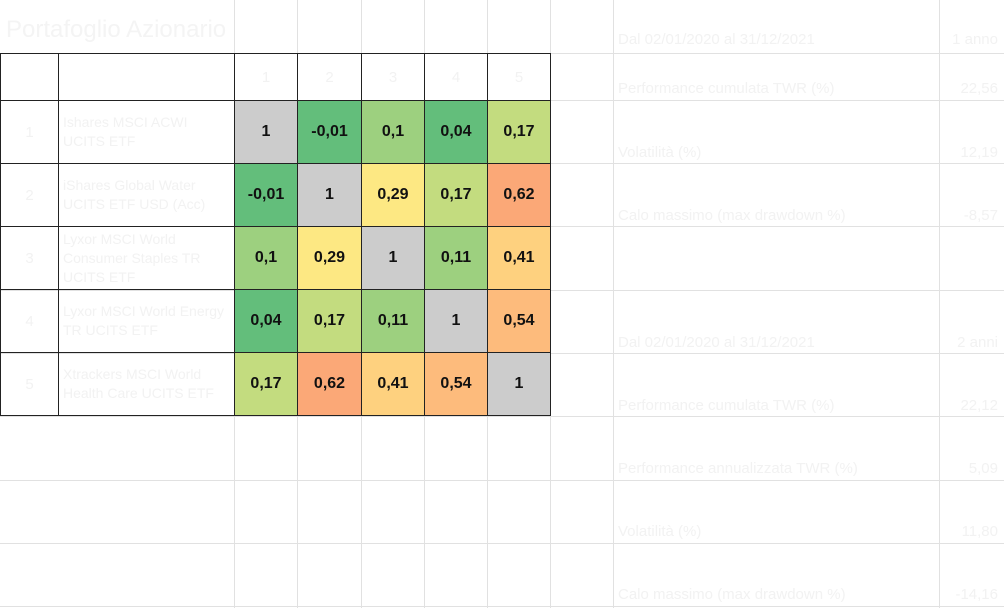 The image size is (1004, 608). I want to click on asset-name-1: Ishares MSCI ACWI UCITS ETF, so click(146, 132).